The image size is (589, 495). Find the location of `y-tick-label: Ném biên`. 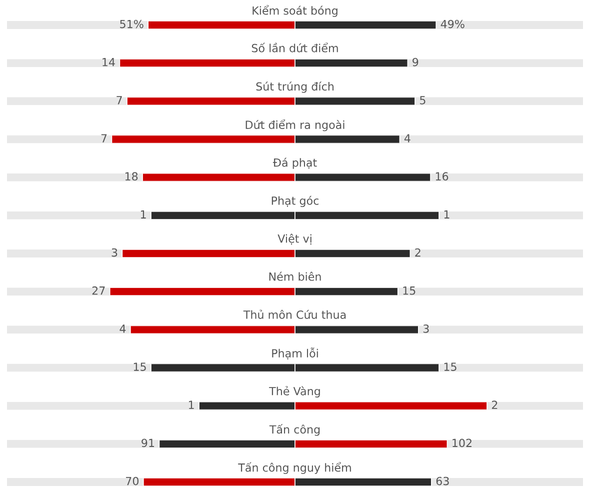

y-tick-label: Ném biên is located at coordinates (295, 276).